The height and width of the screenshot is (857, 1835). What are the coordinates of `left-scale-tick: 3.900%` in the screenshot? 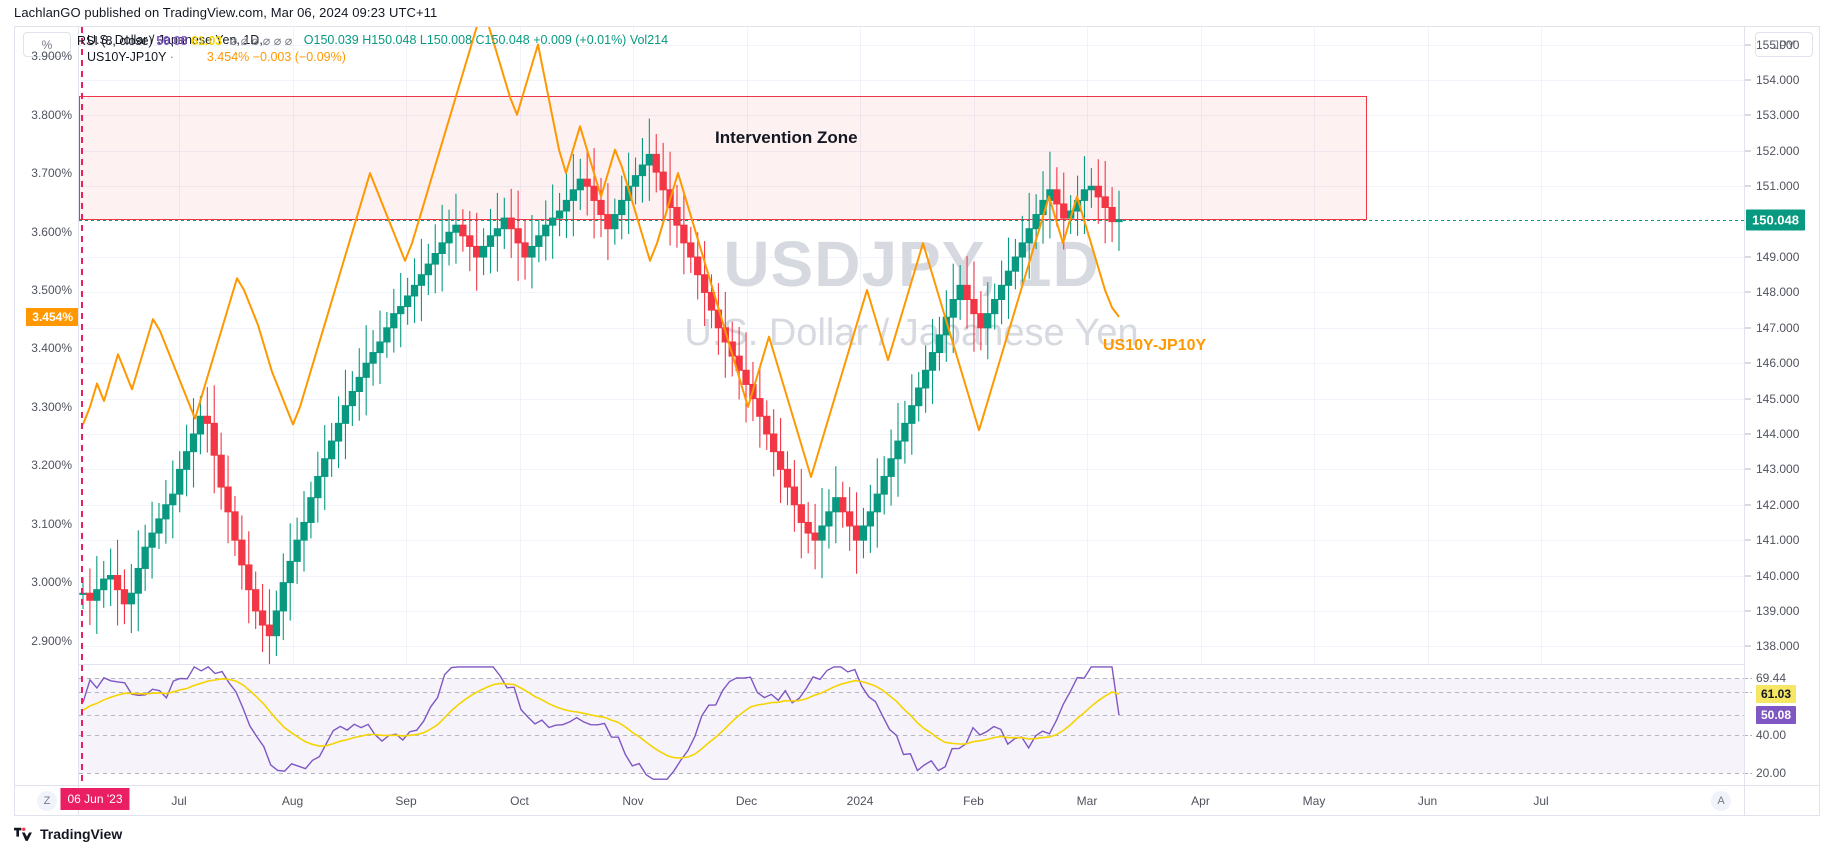 It's located at (51, 56).